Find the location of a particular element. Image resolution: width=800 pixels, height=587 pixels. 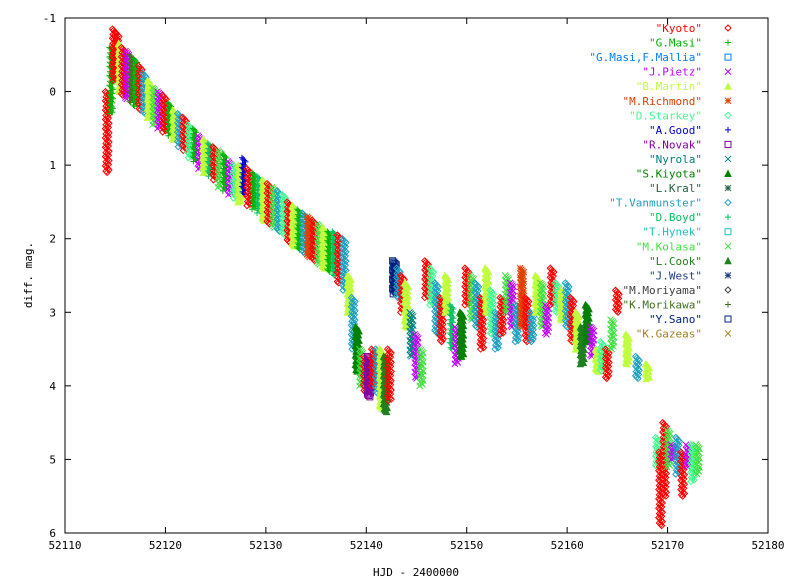

legend-entry: "M.Moriyama" is located at coordinates (662, 290).